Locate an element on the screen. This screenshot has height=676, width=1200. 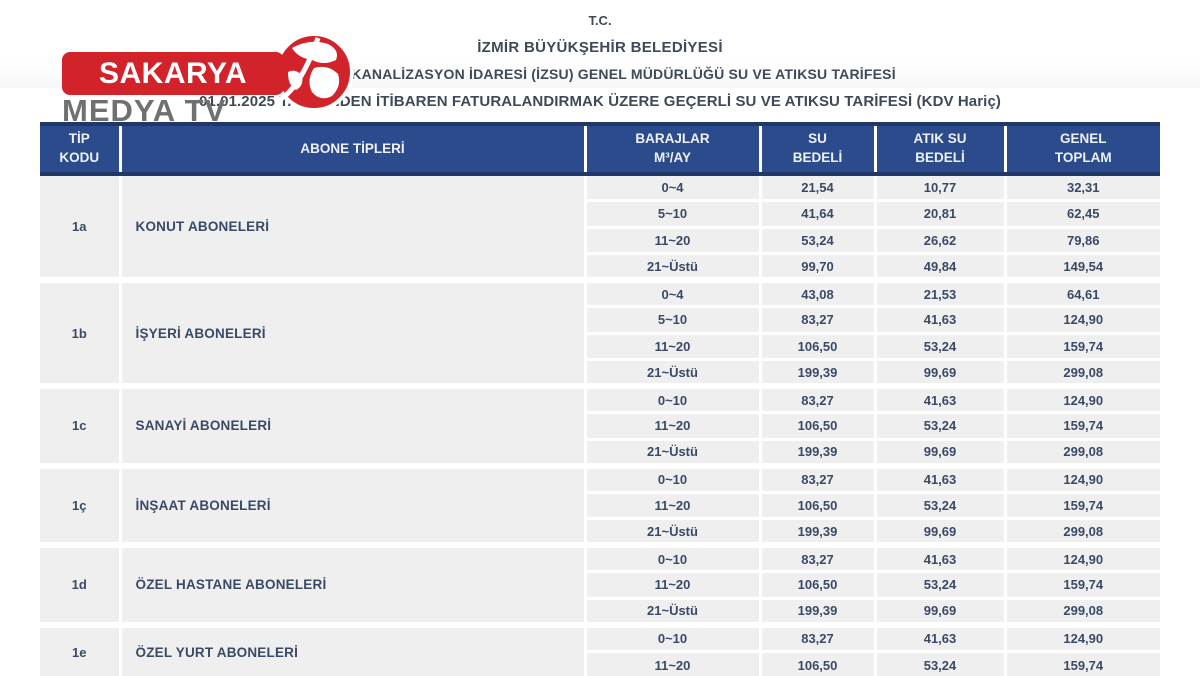
col-header-line: TOPLAM is located at coordinates (1083, 157).